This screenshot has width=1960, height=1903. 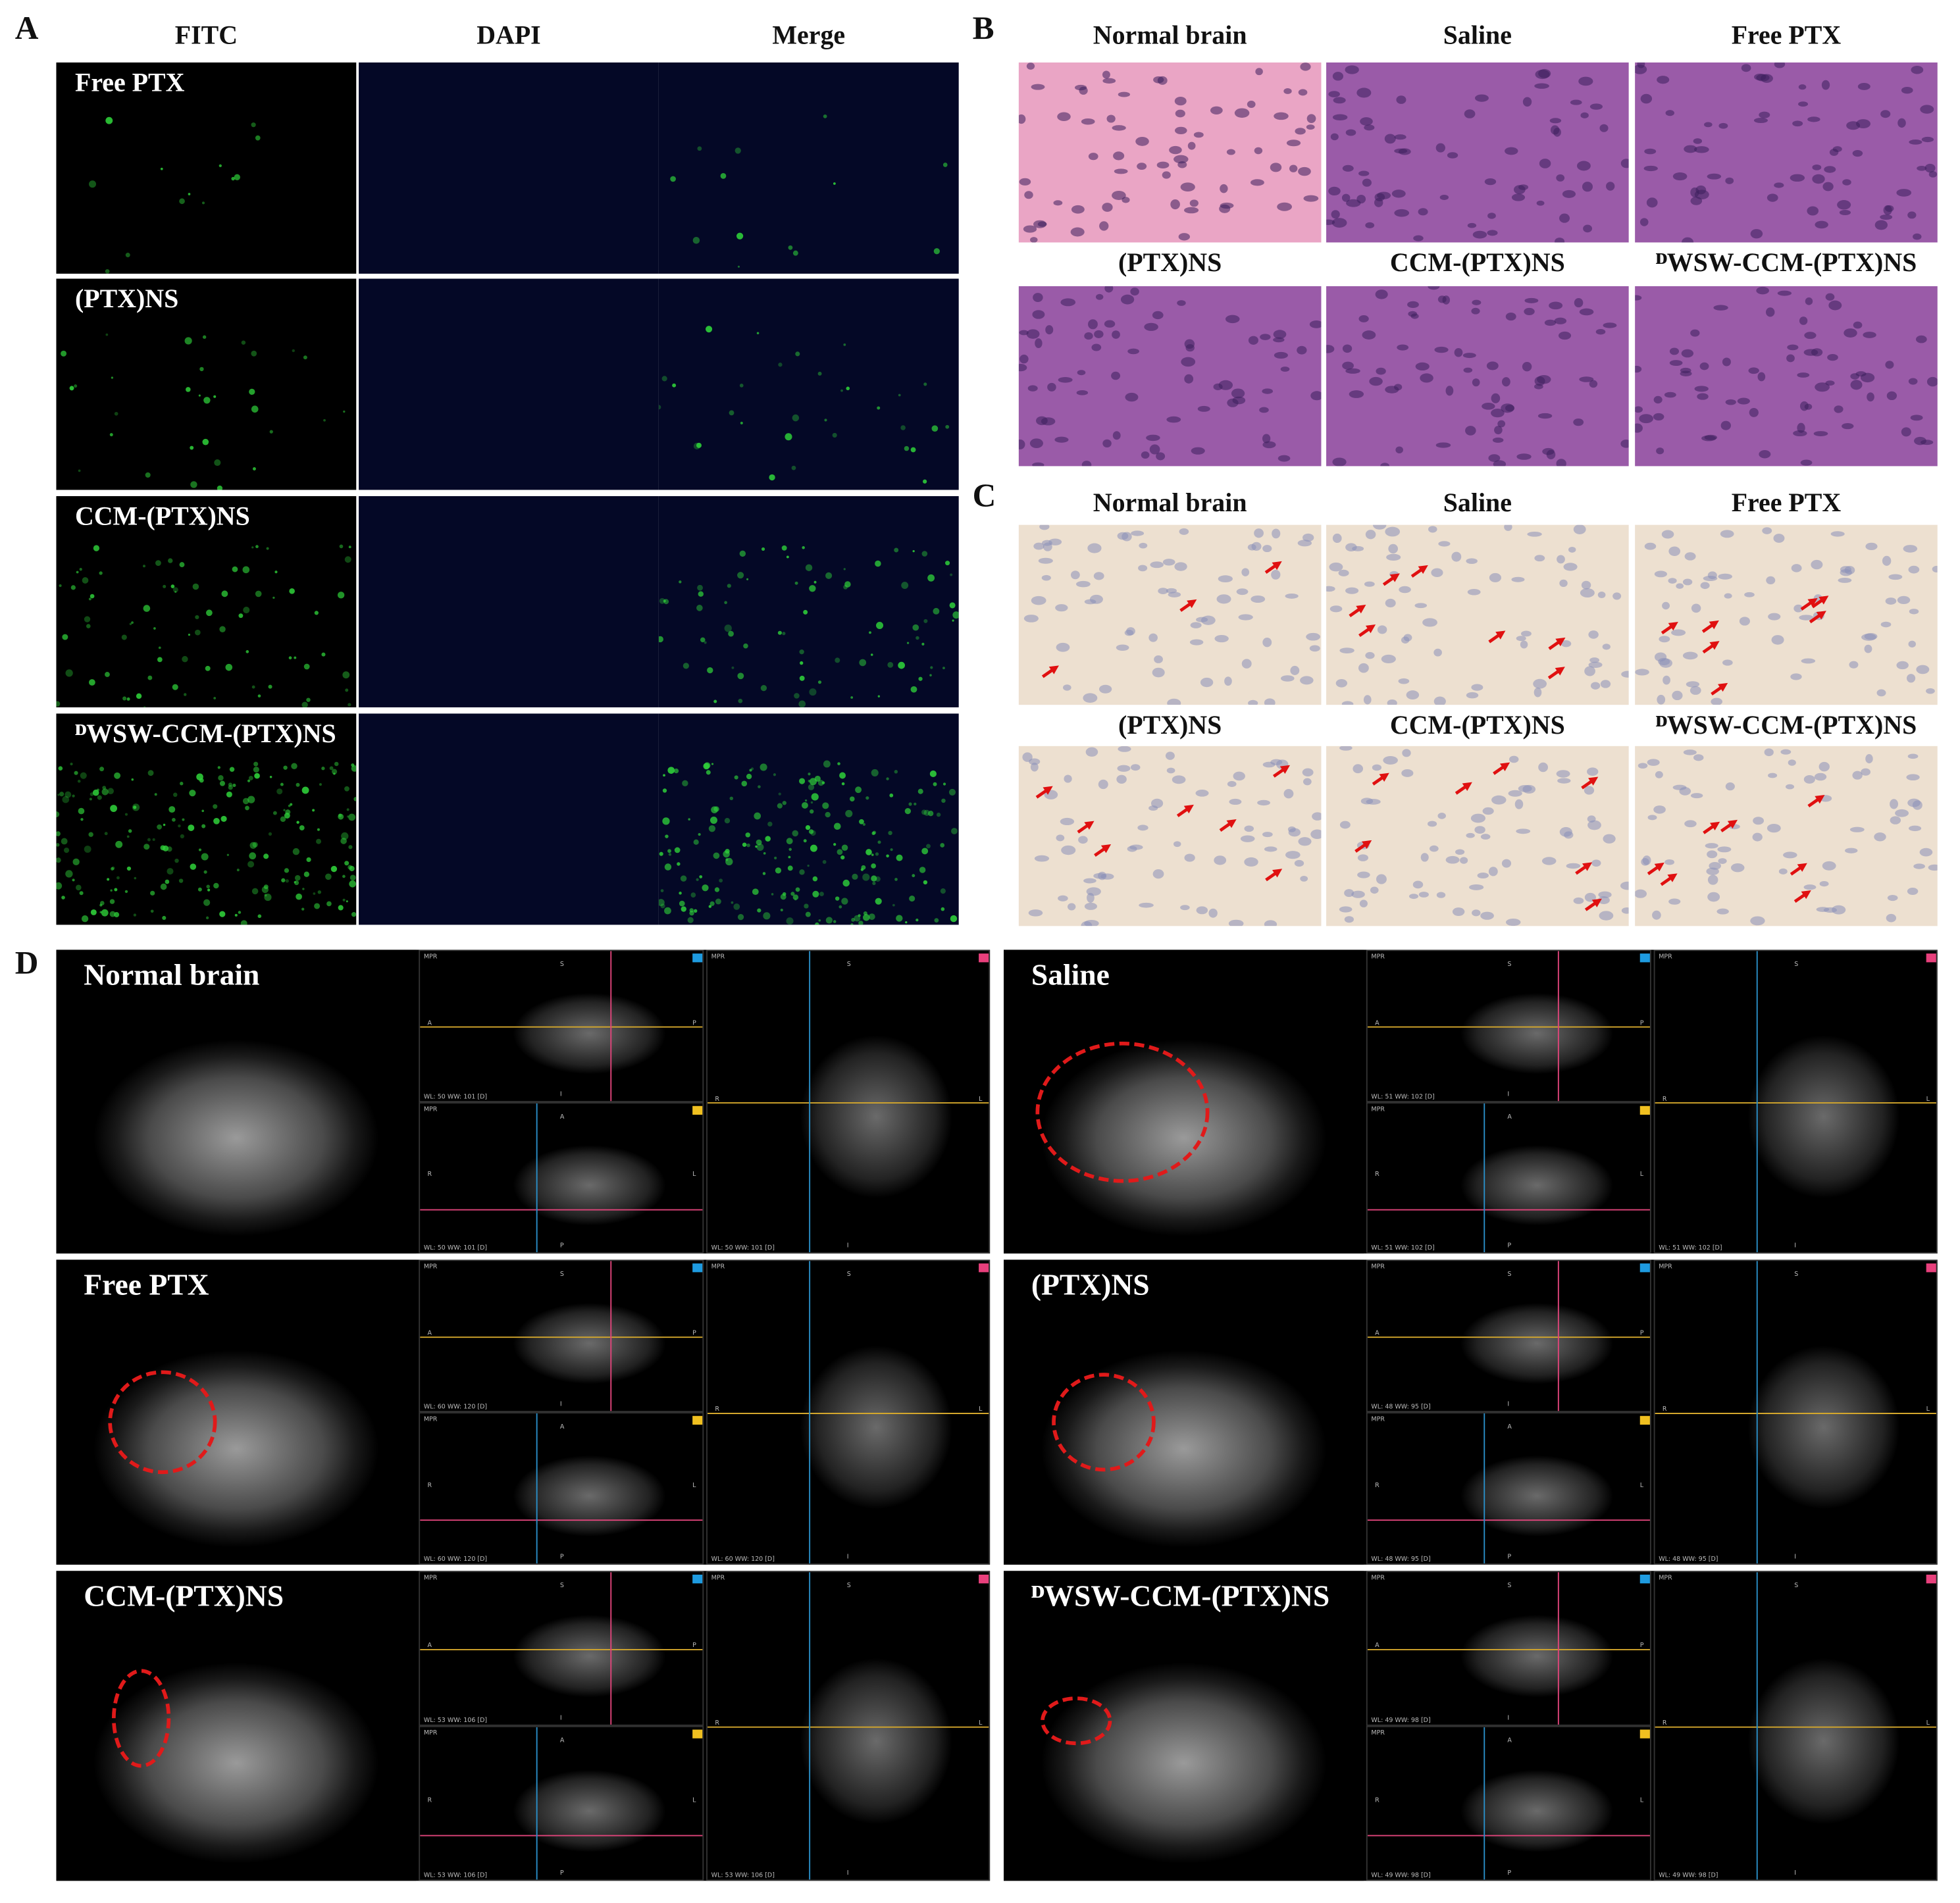 What do you see at coordinates (172, 975) in the screenshot?
I see `scan-label: Normal brain` at bounding box center [172, 975].